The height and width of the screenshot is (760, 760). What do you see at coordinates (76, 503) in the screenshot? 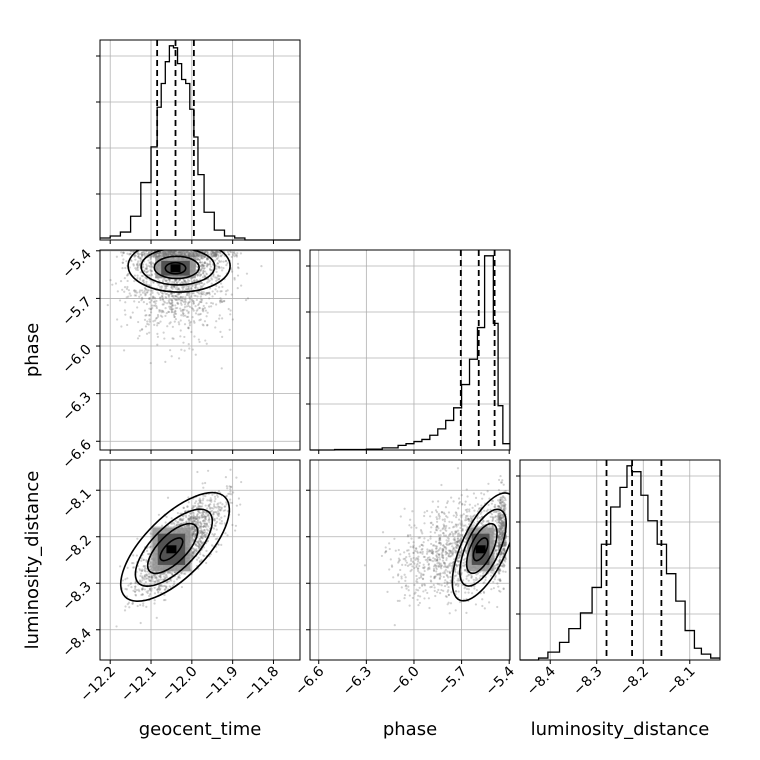
I see `y-tick-label: −8.1` at bounding box center [76, 503].